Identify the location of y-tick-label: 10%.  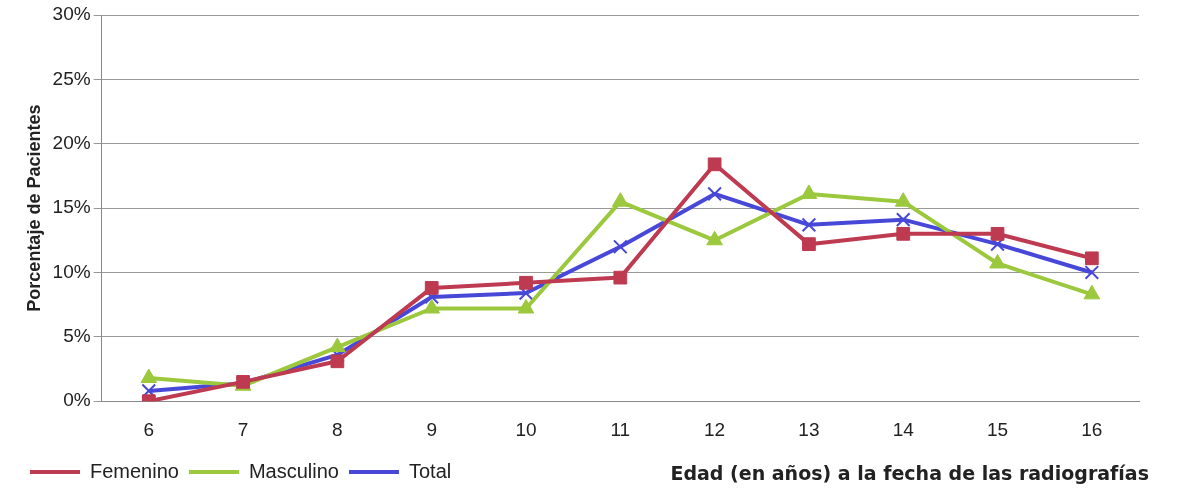
(71, 271).